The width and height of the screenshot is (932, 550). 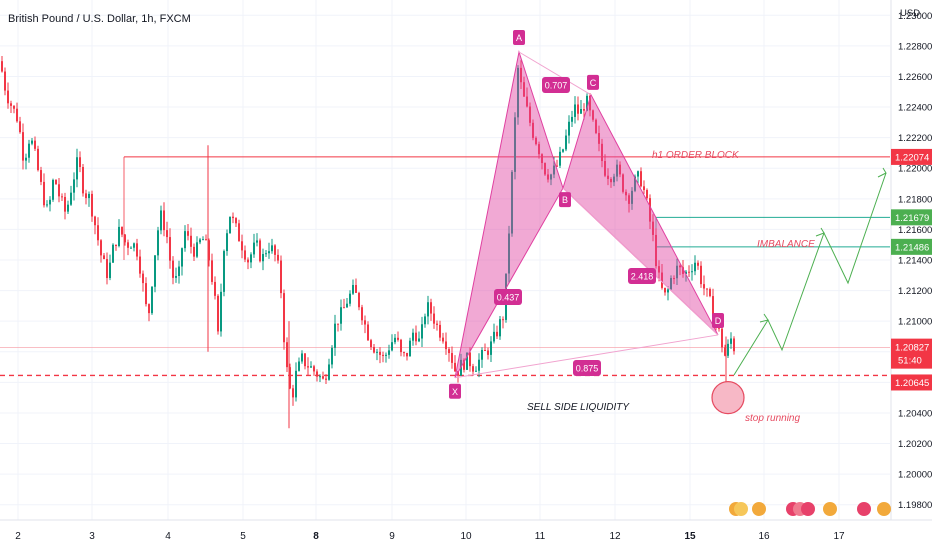 What do you see at coordinates (587, 368) in the screenshot?
I see `pattern-ratio-badge` at bounding box center [587, 368].